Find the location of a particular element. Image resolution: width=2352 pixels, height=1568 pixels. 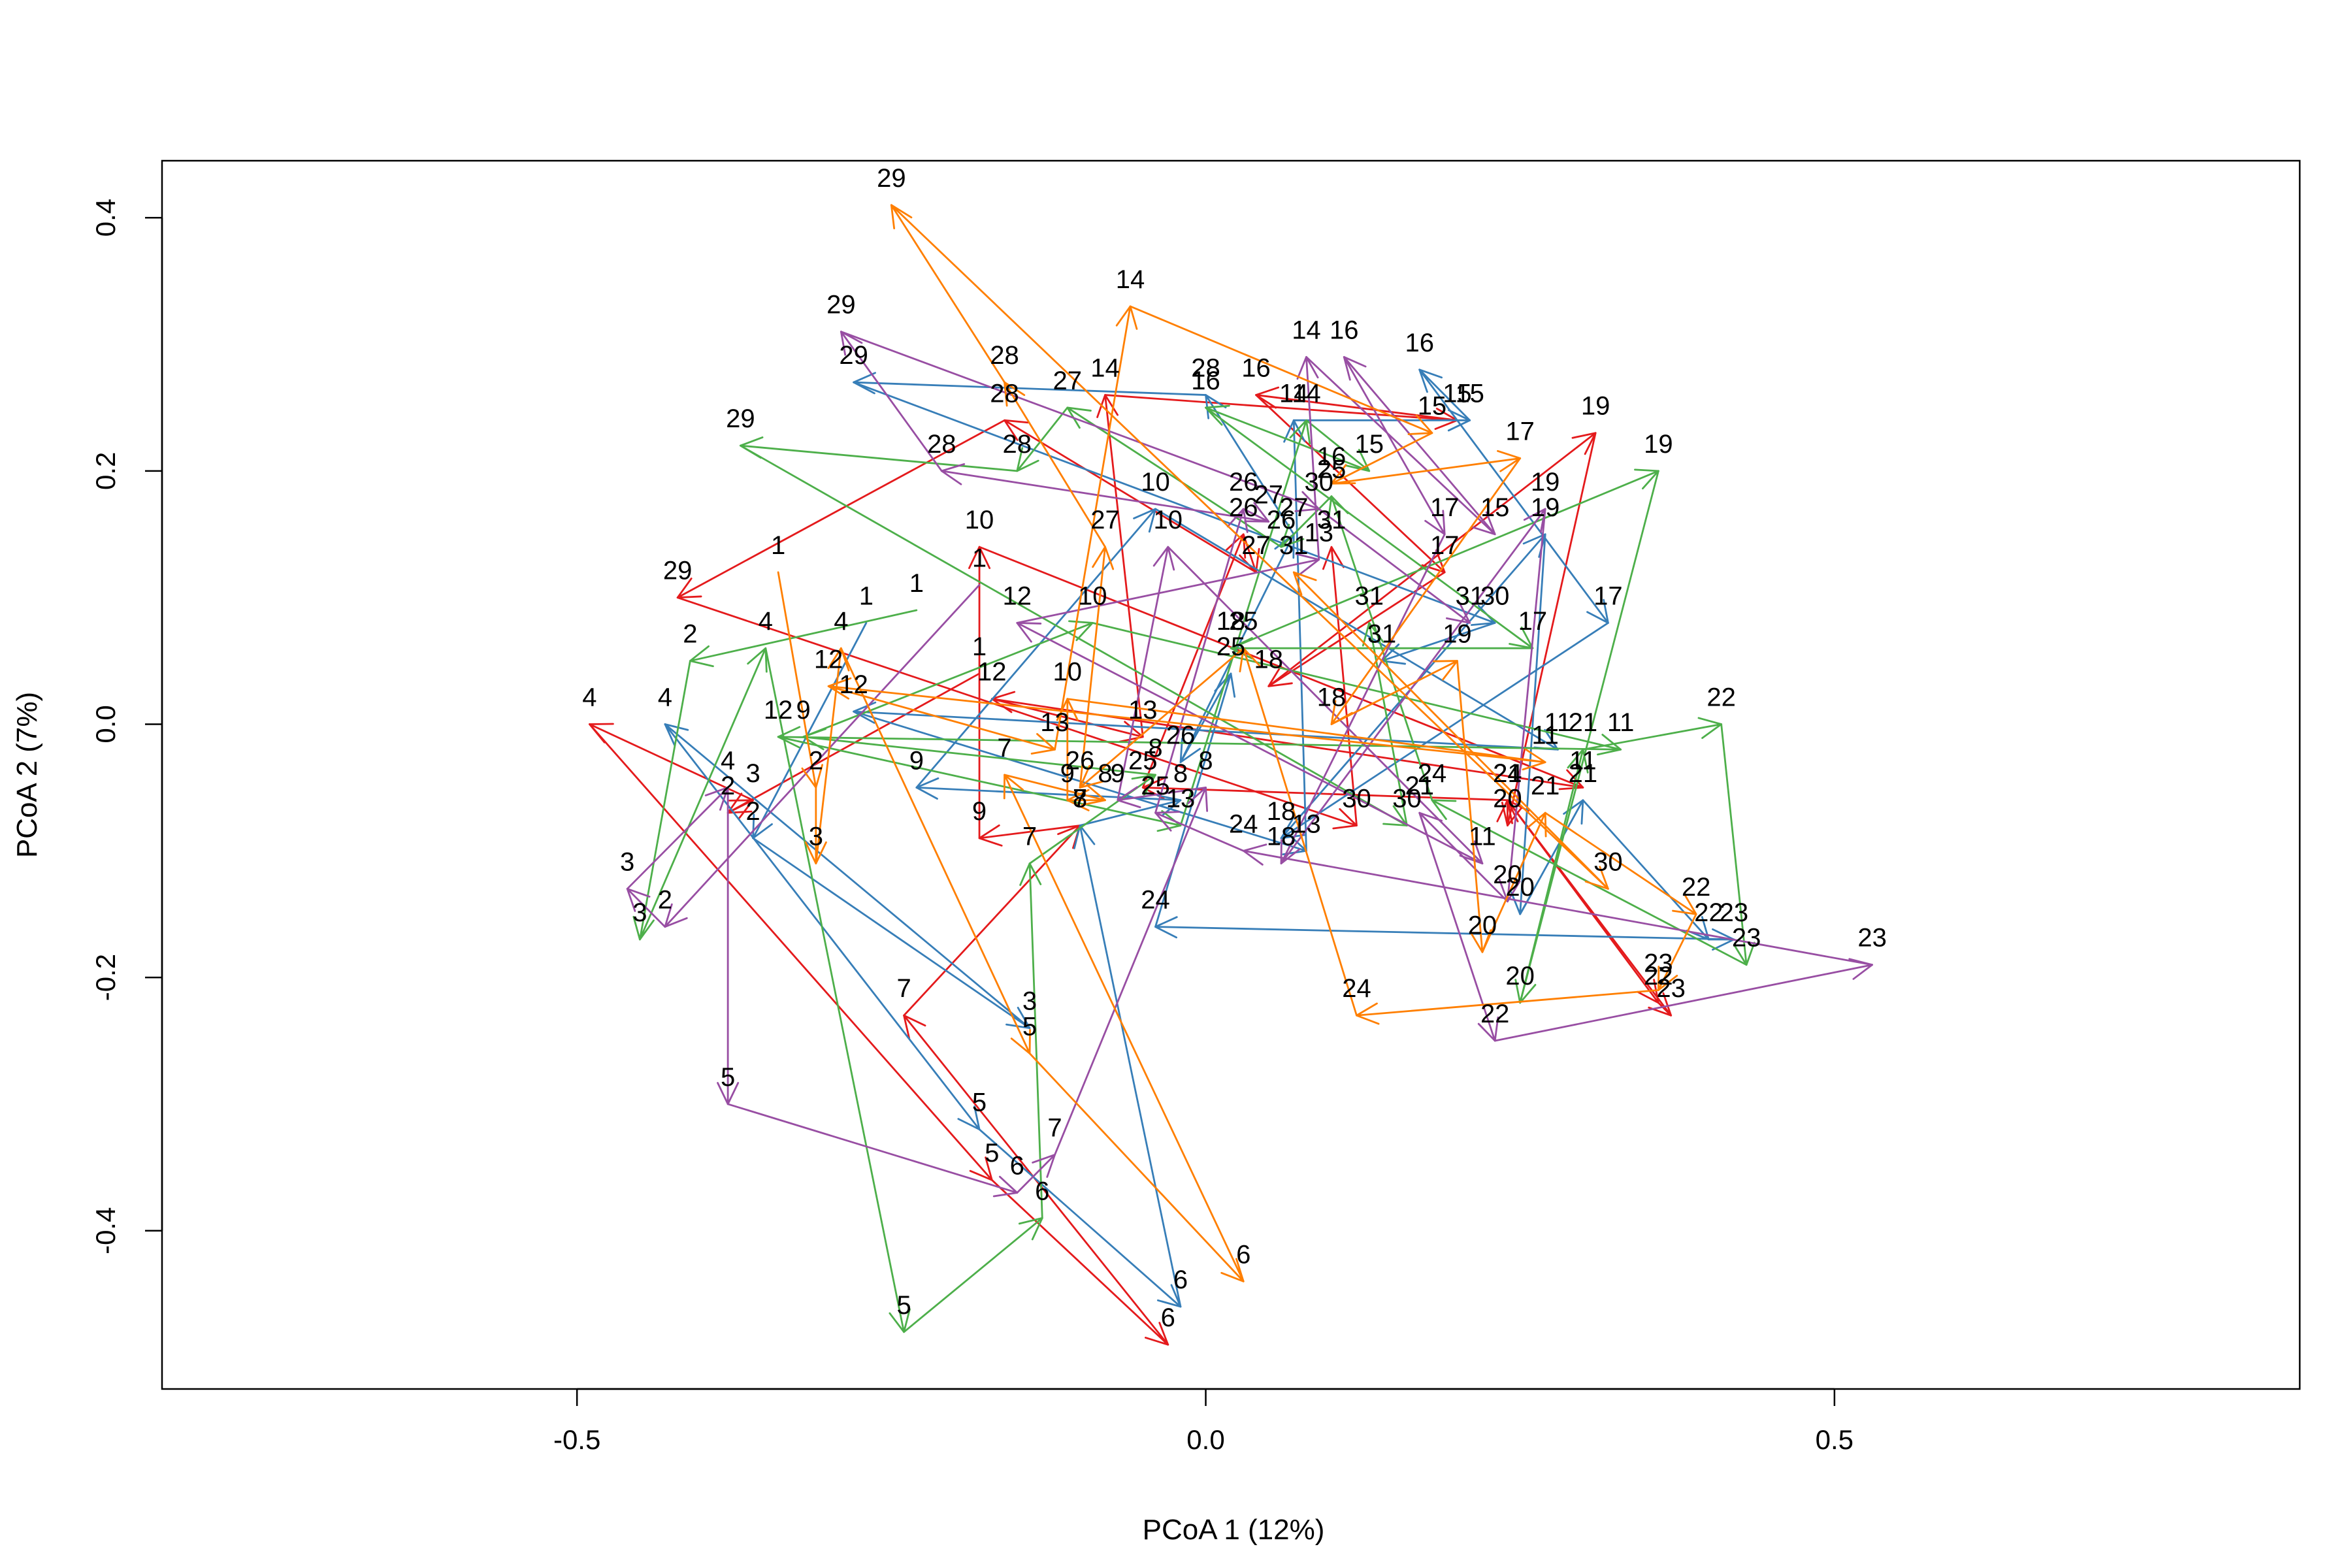

y-axis: -0.4 -0.2 0.0 0.2 0.4 is located at coordinates (126, 726).